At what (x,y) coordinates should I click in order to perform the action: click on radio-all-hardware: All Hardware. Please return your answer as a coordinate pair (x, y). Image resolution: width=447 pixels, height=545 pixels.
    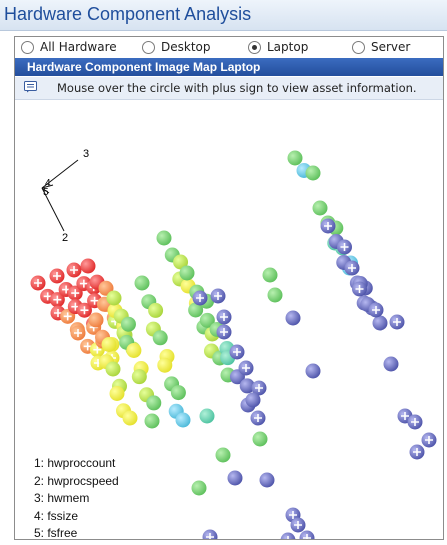
    Looking at the image, I should click on (69, 47).